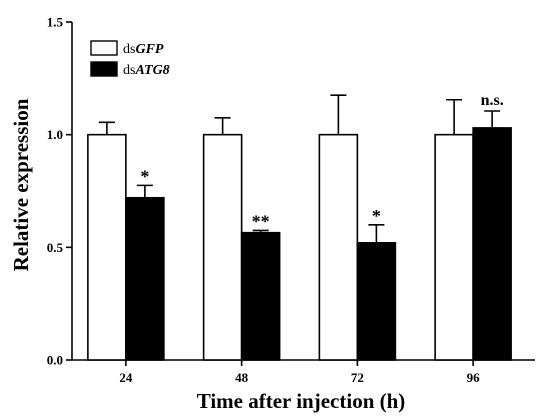  What do you see at coordinates (376, 216) in the screenshot?
I see `significance-label-72: *` at bounding box center [376, 216].